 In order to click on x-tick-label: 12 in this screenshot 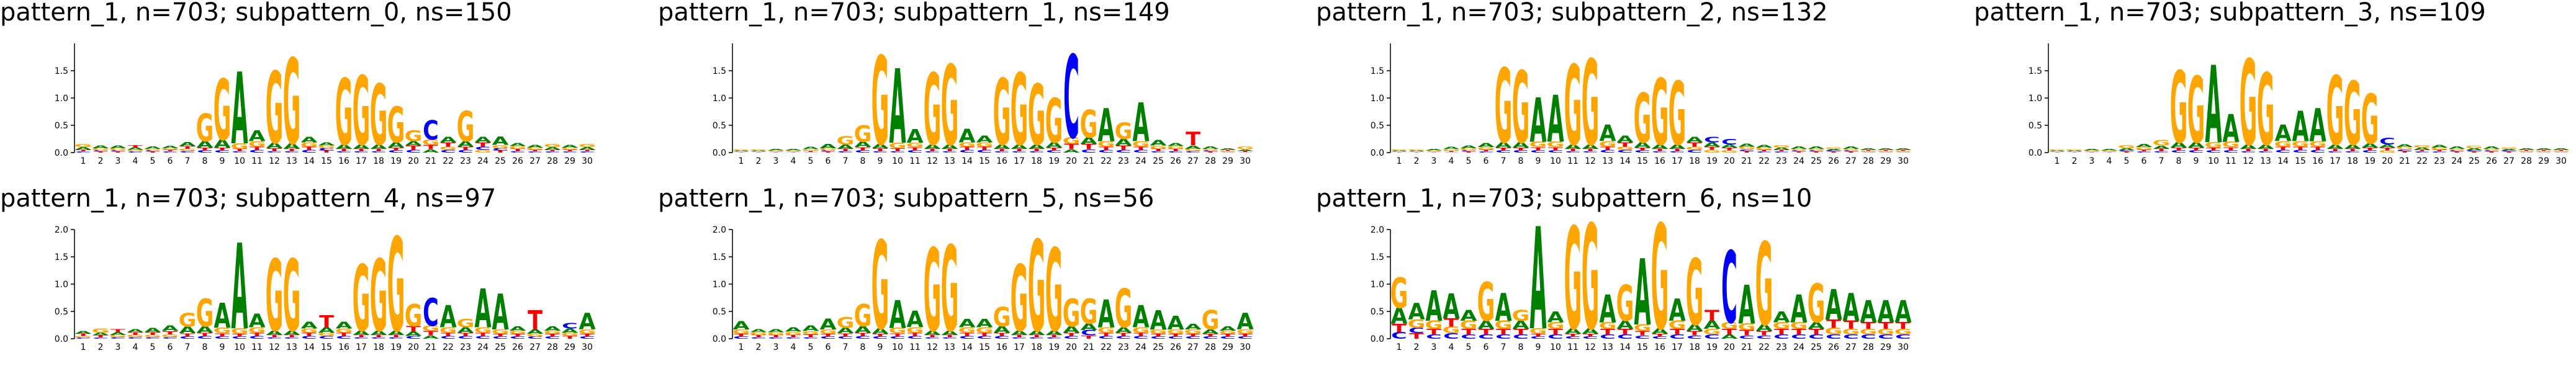, I will do `click(932, 161)`.